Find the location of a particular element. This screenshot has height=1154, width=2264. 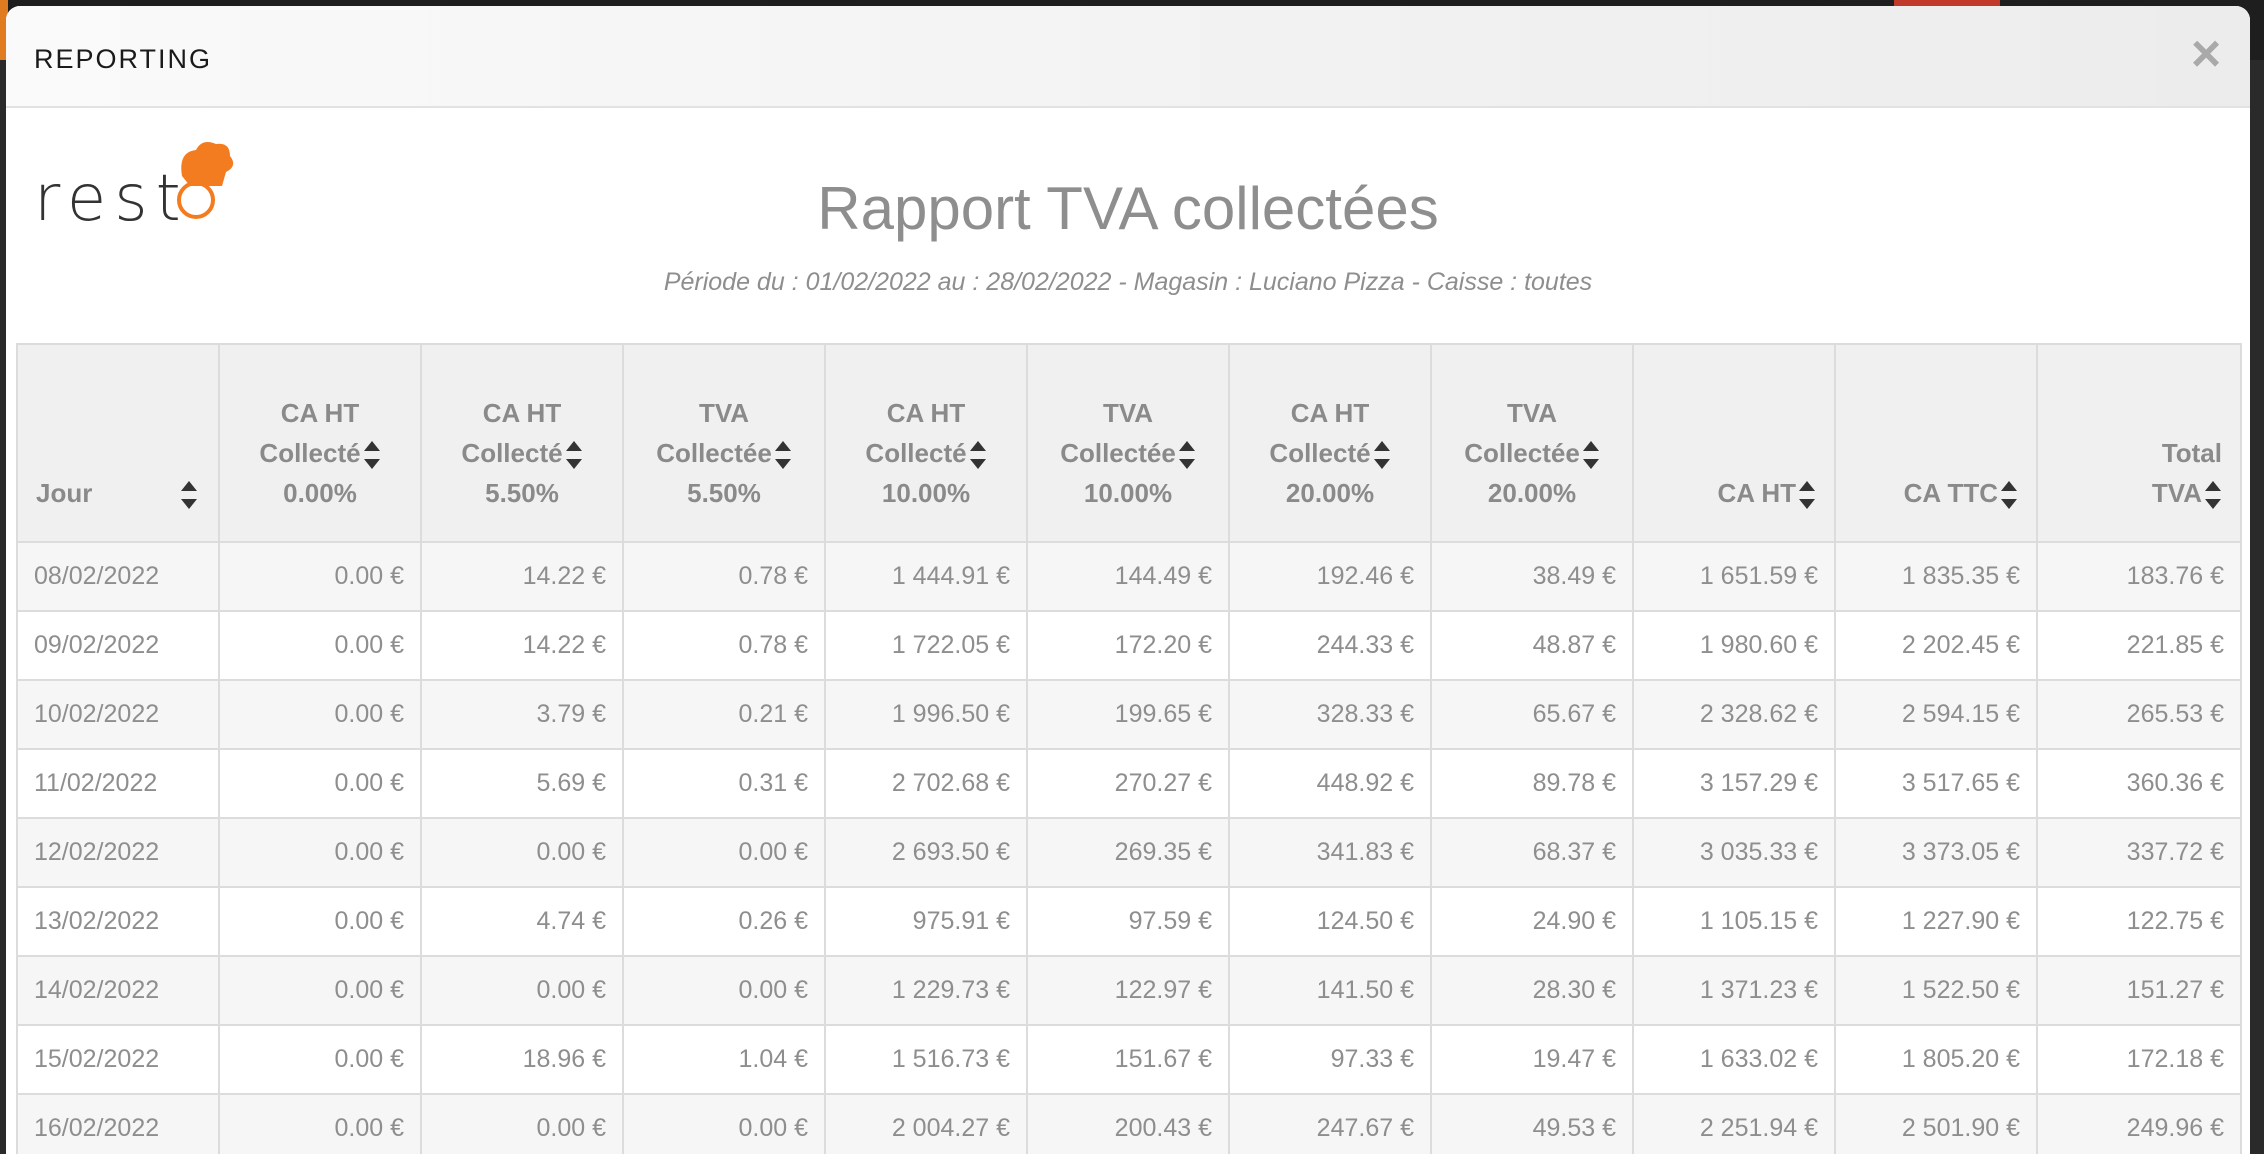

row-date-cell: 09/02/2022 is located at coordinates (118, 645).